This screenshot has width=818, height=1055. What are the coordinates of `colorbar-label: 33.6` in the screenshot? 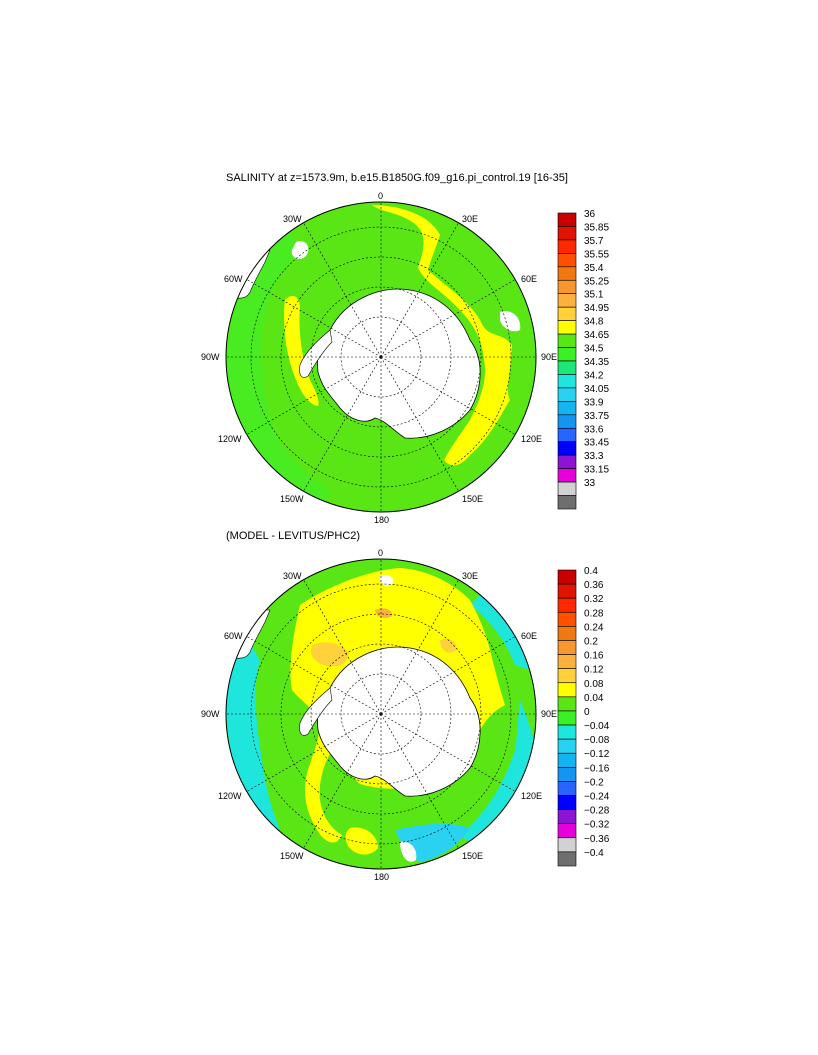 It's located at (594, 429).